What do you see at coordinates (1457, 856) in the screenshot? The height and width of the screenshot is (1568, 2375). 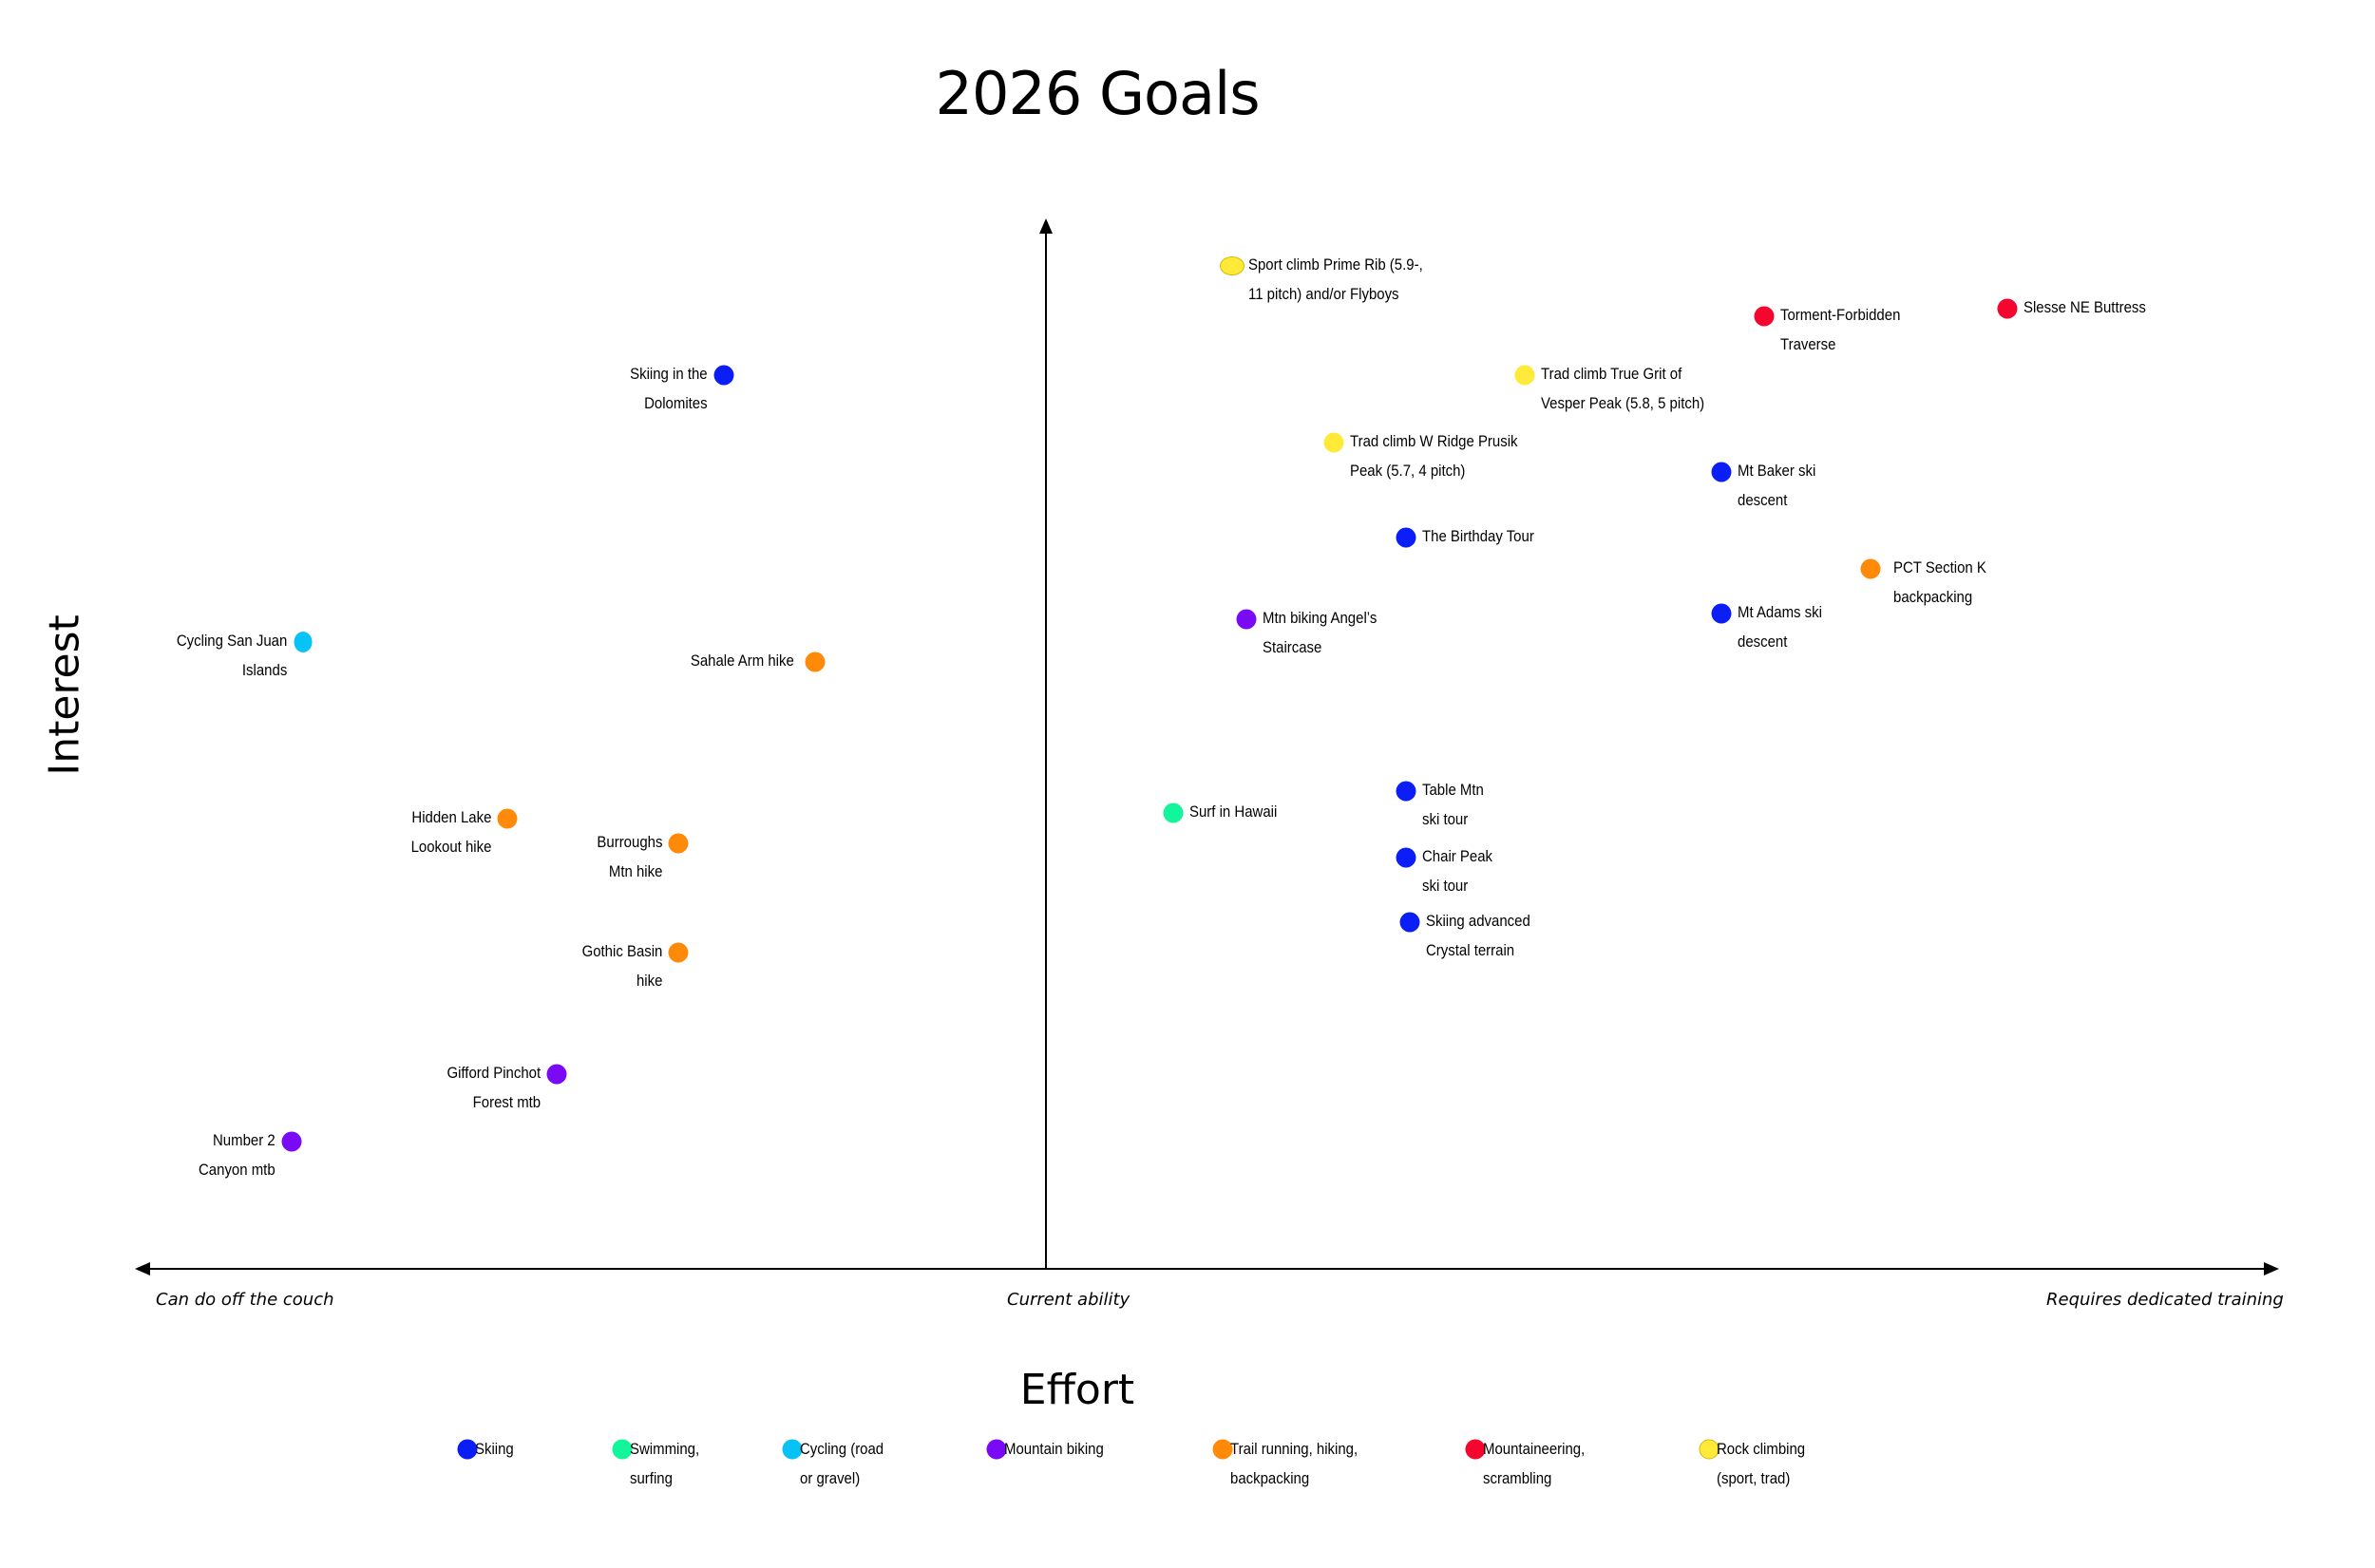 I see `label-line-1: Chair Peak` at bounding box center [1457, 856].